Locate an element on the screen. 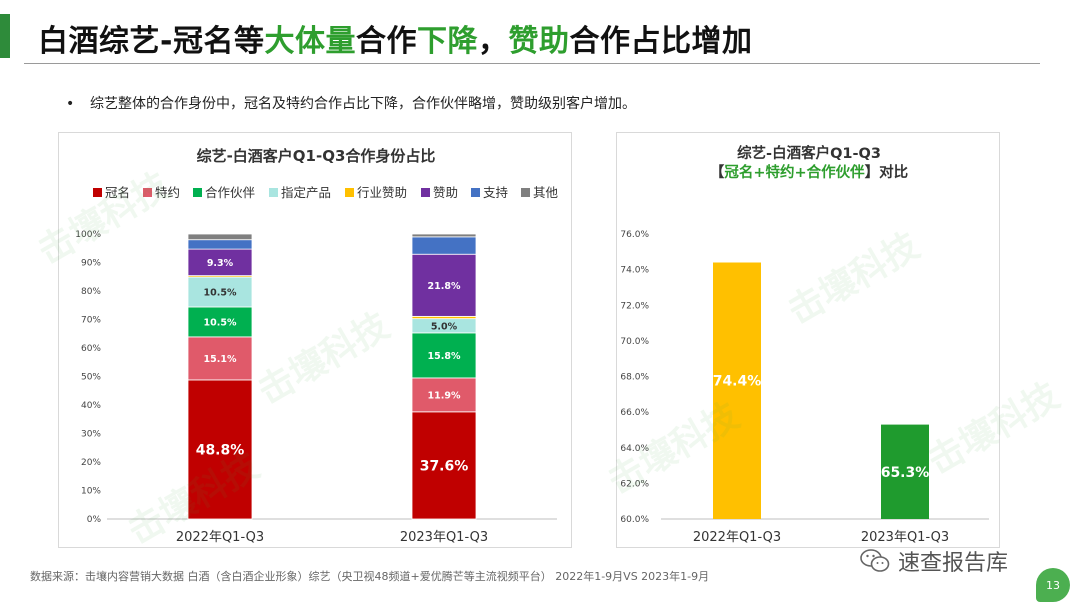  y-tick-label: 72.0% is located at coordinates (634, 306).